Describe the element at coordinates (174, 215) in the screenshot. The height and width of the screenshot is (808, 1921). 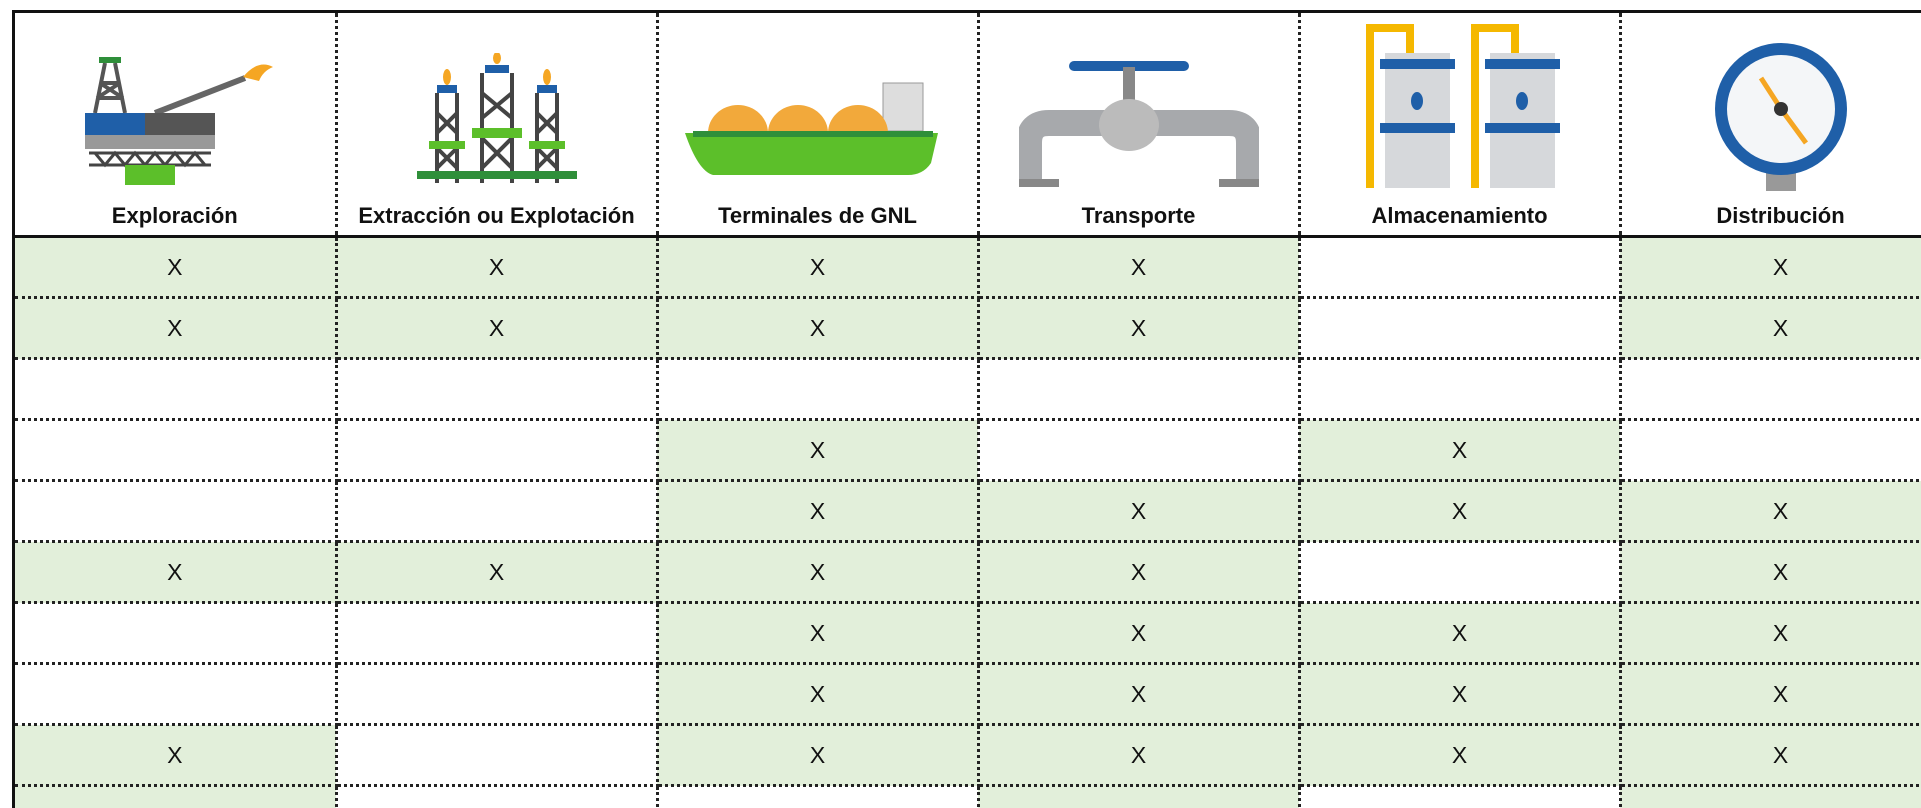
I see `header-text: Exploración` at that location.